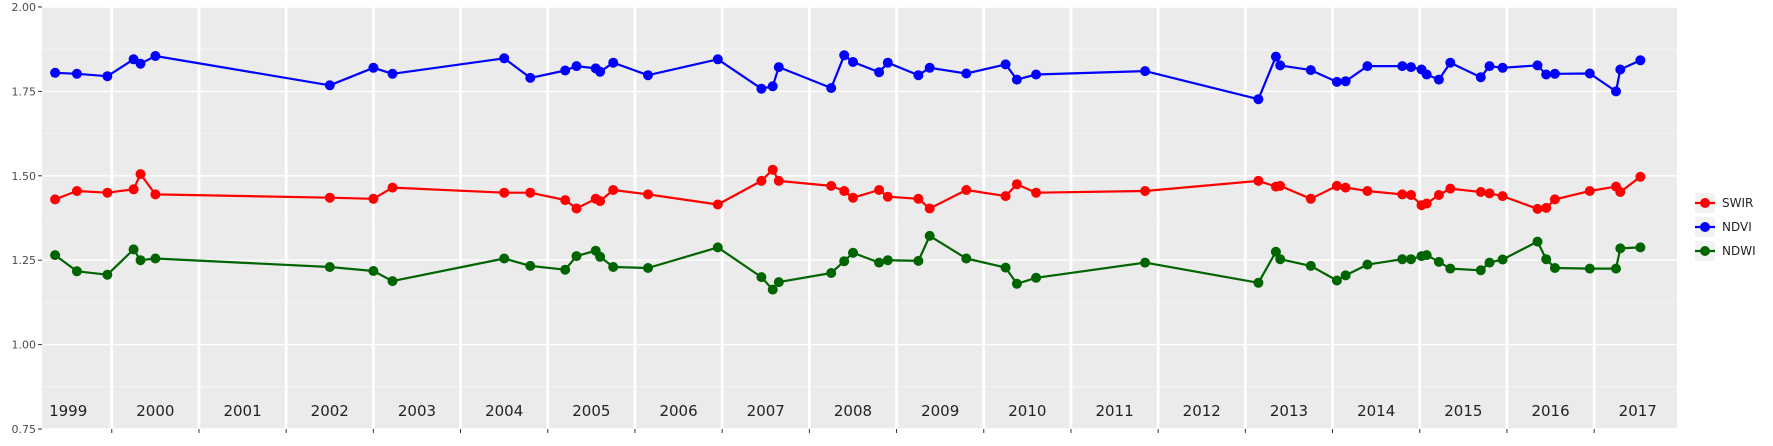 The image size is (1773, 446). Describe the element at coordinates (853, 431) in the screenshot. I see `x-axis` at that location.